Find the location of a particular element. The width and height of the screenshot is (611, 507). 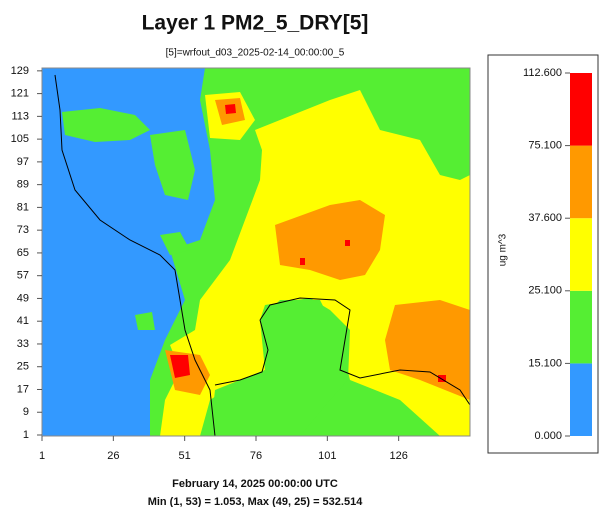

y-tick-label: 17 is located at coordinates (23, 389).